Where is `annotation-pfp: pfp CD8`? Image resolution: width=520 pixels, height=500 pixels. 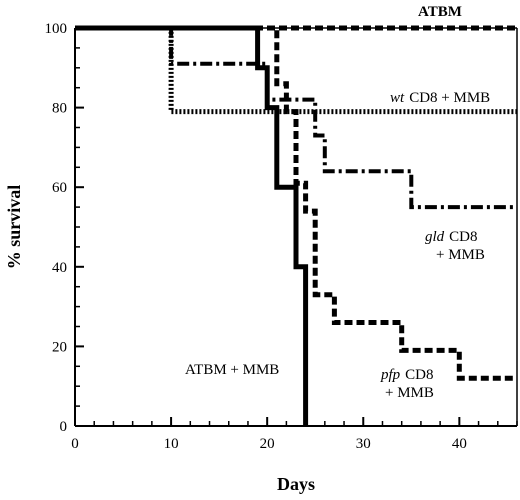
annotation-pfp: pfp CD8 is located at coordinates (407, 375).